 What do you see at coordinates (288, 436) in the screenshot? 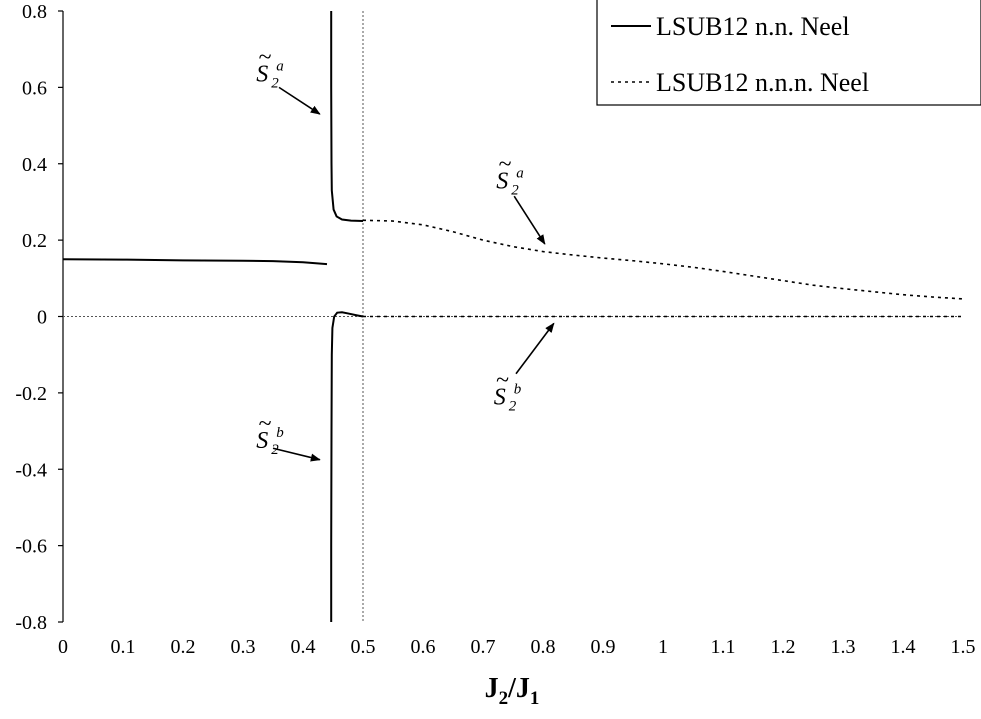
I see `annotation-4: ~S 2b` at bounding box center [288, 436].